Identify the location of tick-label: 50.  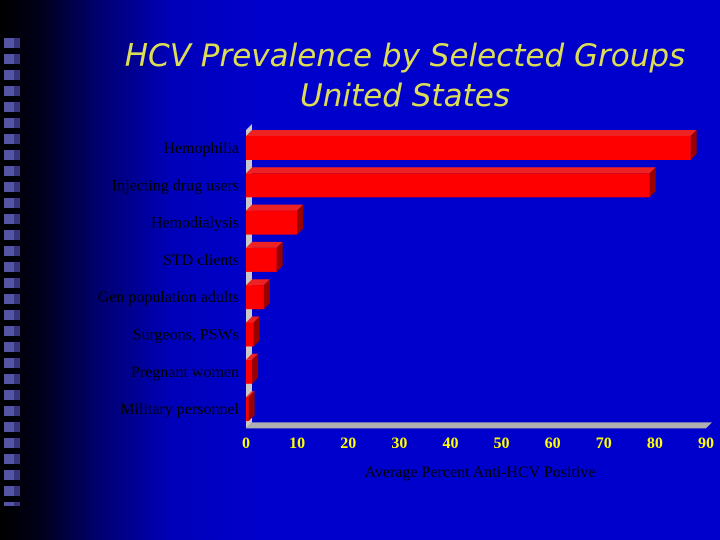
(502, 443).